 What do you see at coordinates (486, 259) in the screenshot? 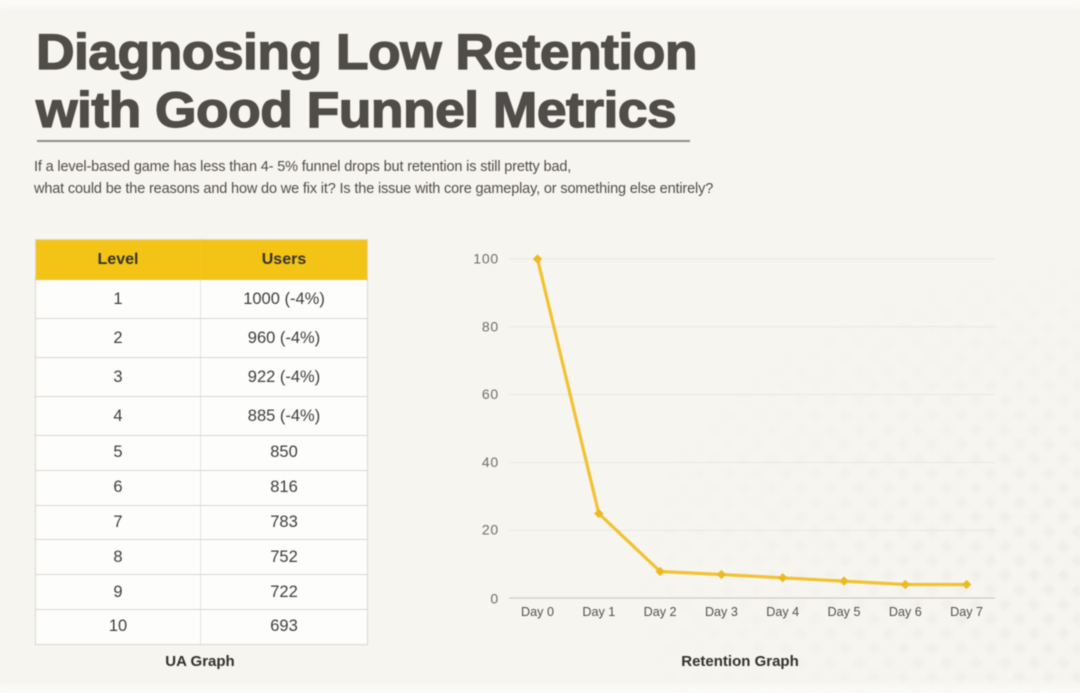
I see `svg-text: 100` at bounding box center [486, 259].